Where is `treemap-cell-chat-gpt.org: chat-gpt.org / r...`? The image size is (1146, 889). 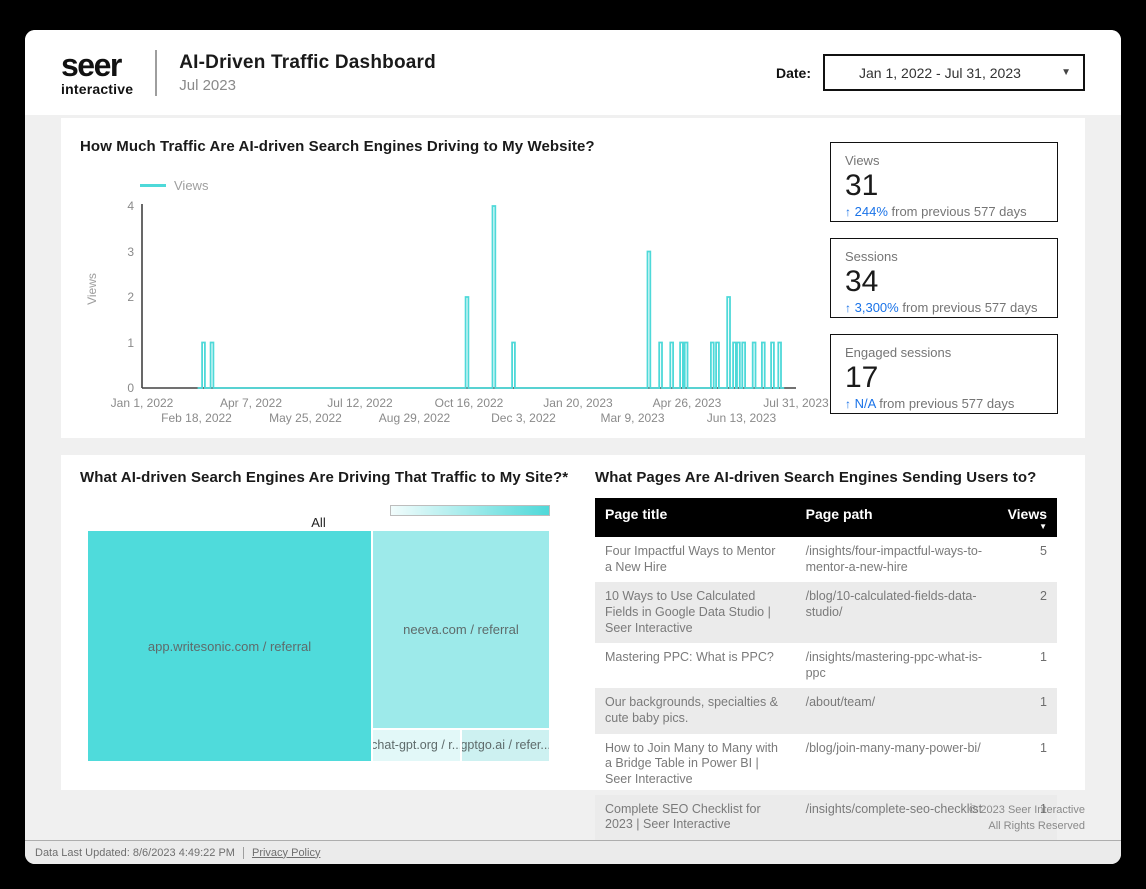 treemap-cell-chat-gpt.org: chat-gpt.org / r... is located at coordinates (416, 745).